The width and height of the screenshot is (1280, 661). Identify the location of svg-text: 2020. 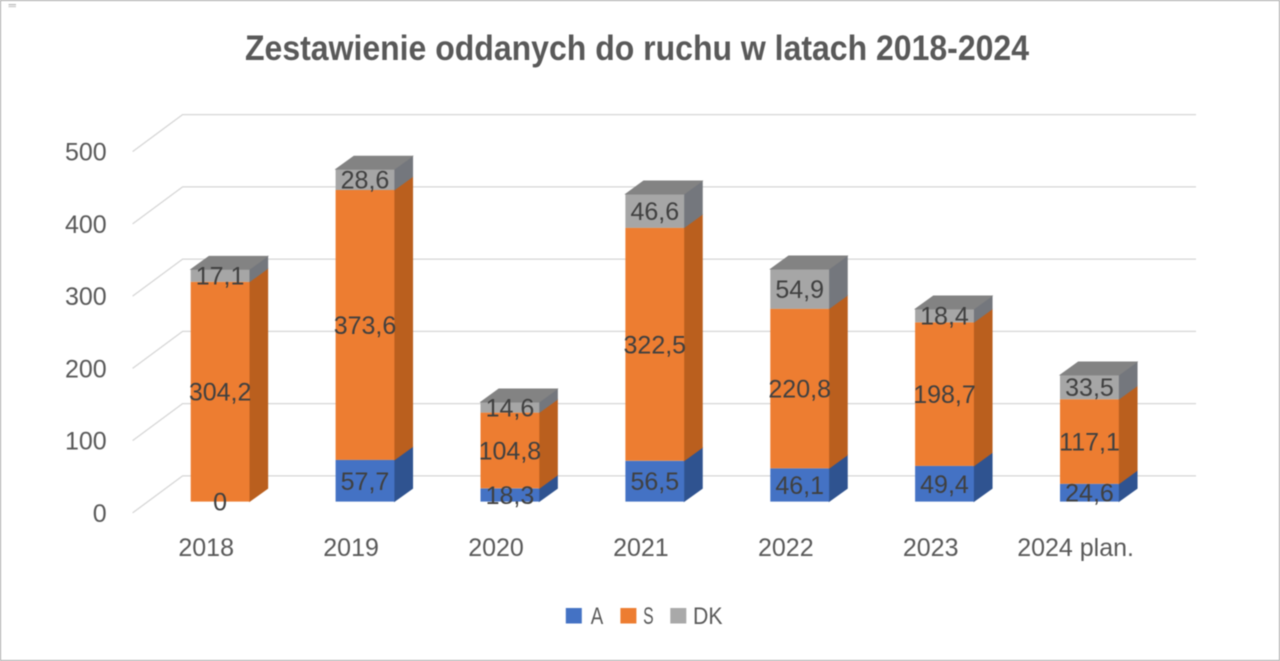
(496, 548).